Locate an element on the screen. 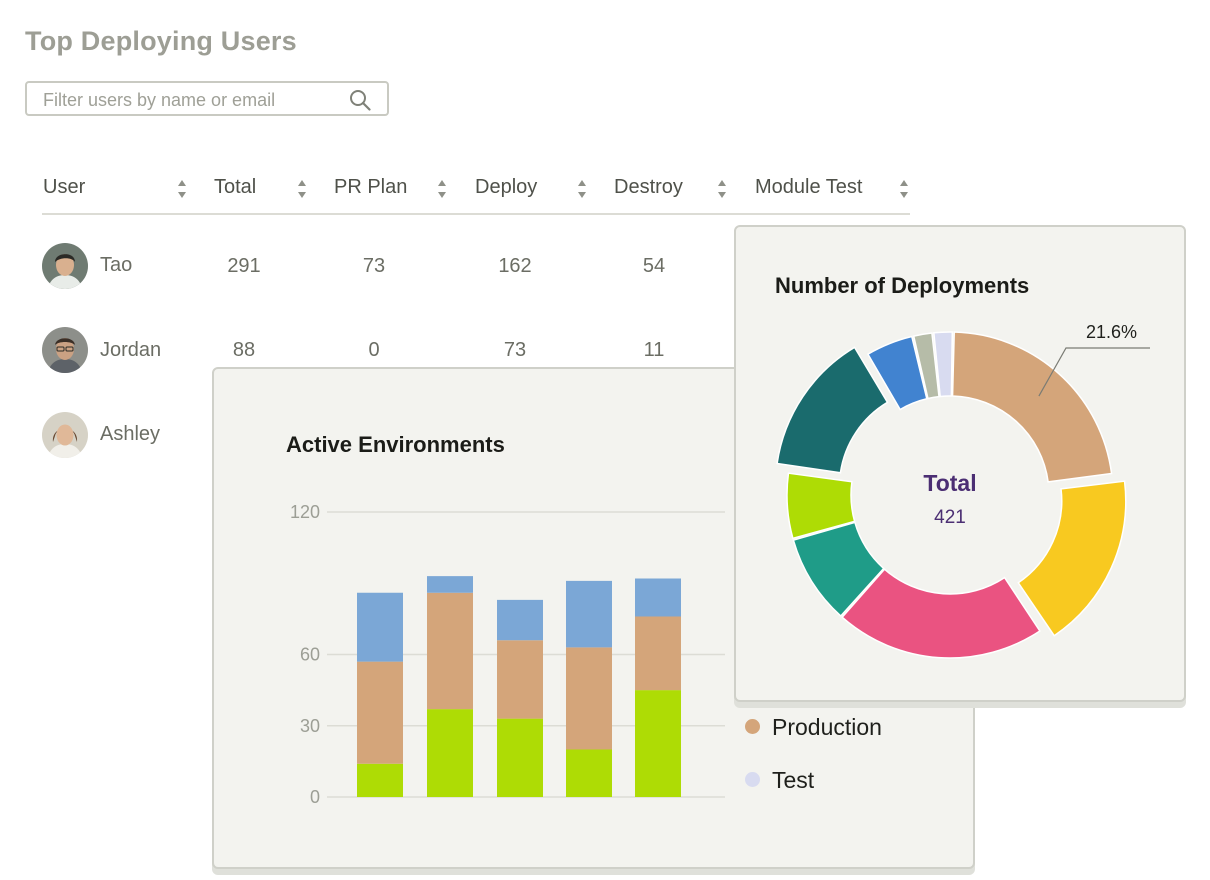 This screenshot has height=880, width=1210. card-title: Active Environments is located at coordinates (395, 444).